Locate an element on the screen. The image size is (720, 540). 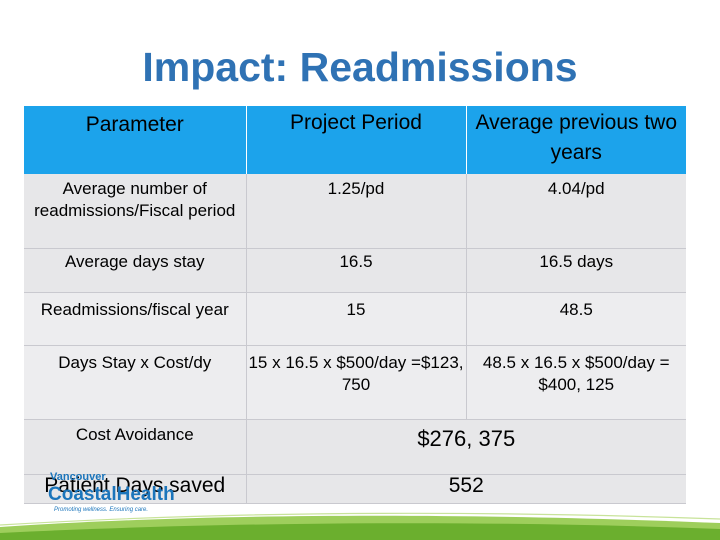
slide-title: Impact: Readmissions is located at coordinates (360, 67).